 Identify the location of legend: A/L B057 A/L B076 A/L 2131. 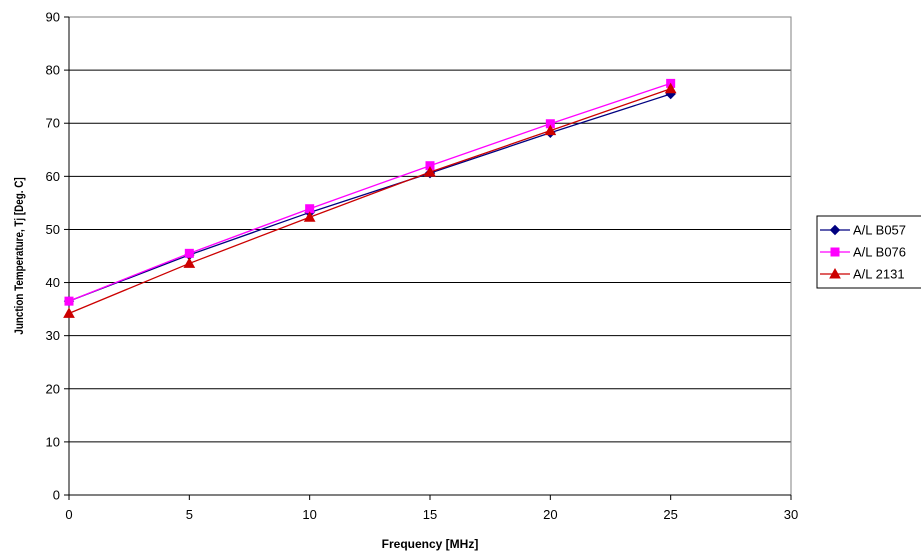
(868, 252).